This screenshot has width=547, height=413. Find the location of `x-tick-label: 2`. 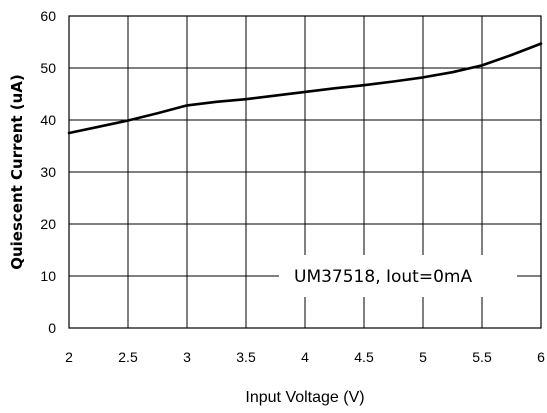

x-tick-label: 2 is located at coordinates (69, 357).